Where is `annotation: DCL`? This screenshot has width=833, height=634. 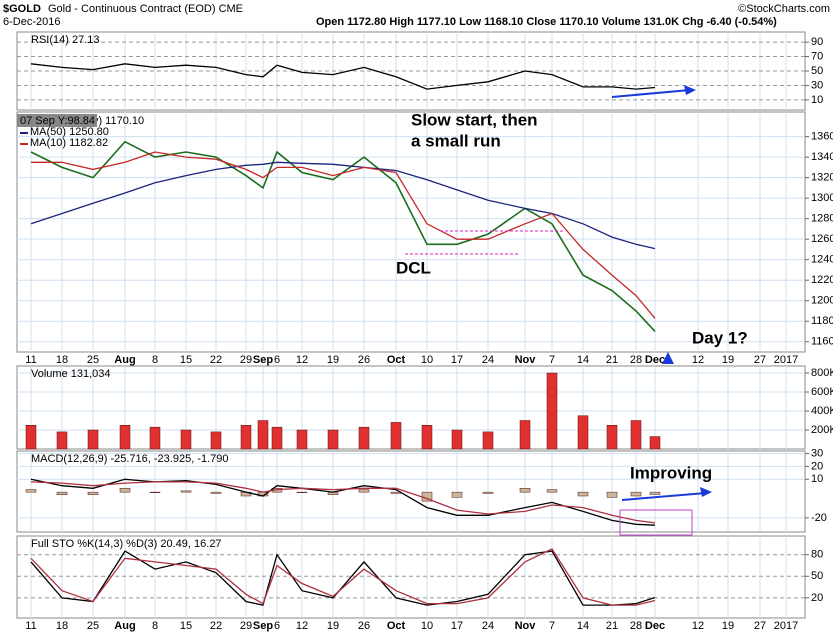
annotation: DCL is located at coordinates (413, 267).